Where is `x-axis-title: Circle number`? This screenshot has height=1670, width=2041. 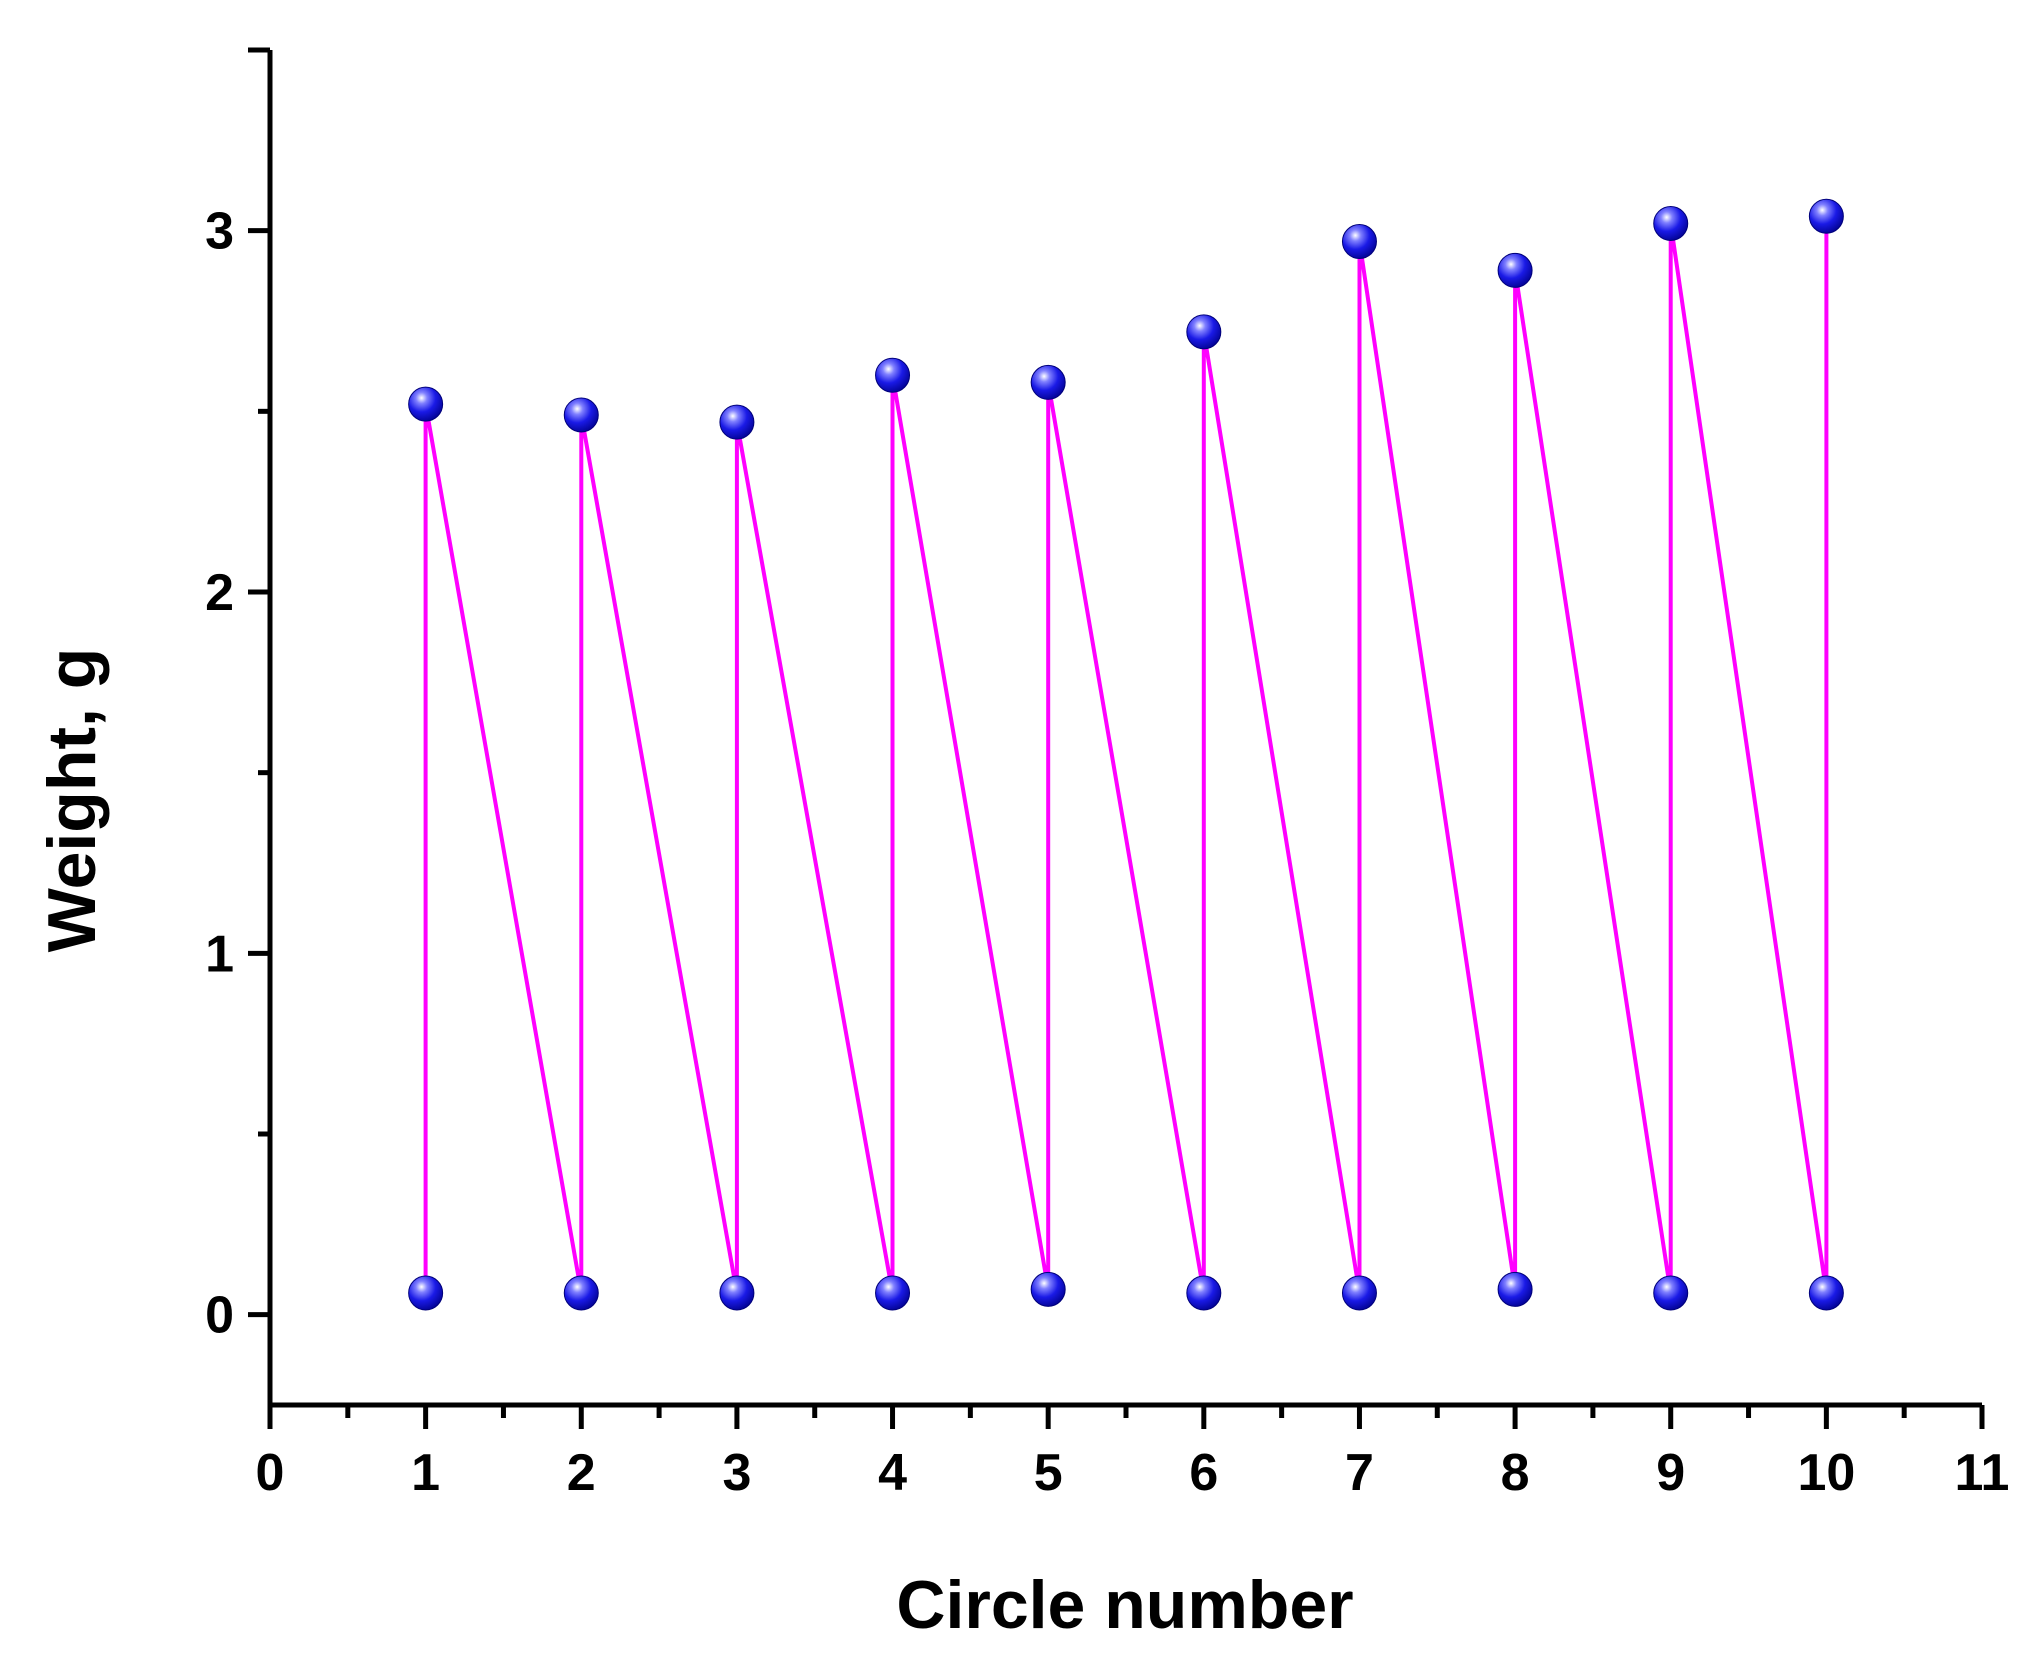 x-axis-title: Circle number is located at coordinates (1124, 1605).